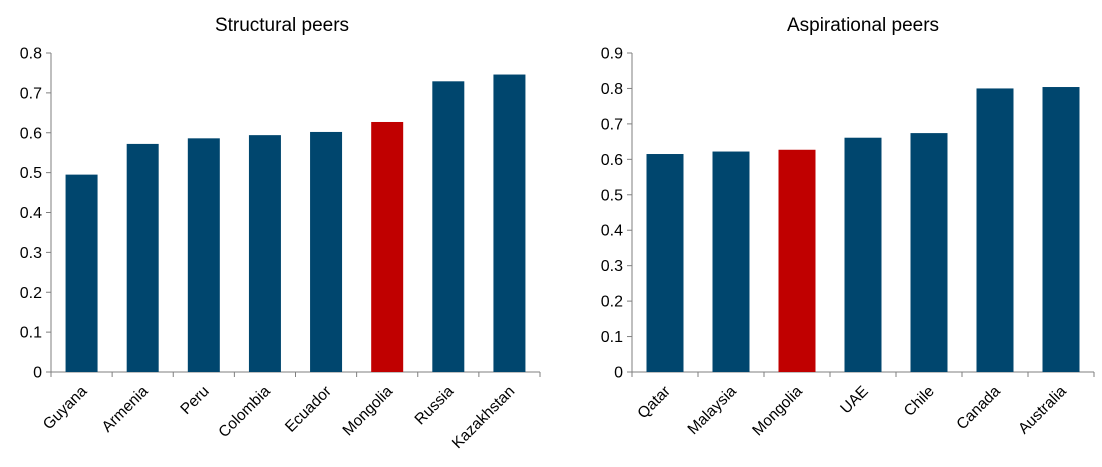 This screenshot has height=467, width=1102. What do you see at coordinates (203, 255) in the screenshot?
I see `structural-bar-peru` at bounding box center [203, 255].